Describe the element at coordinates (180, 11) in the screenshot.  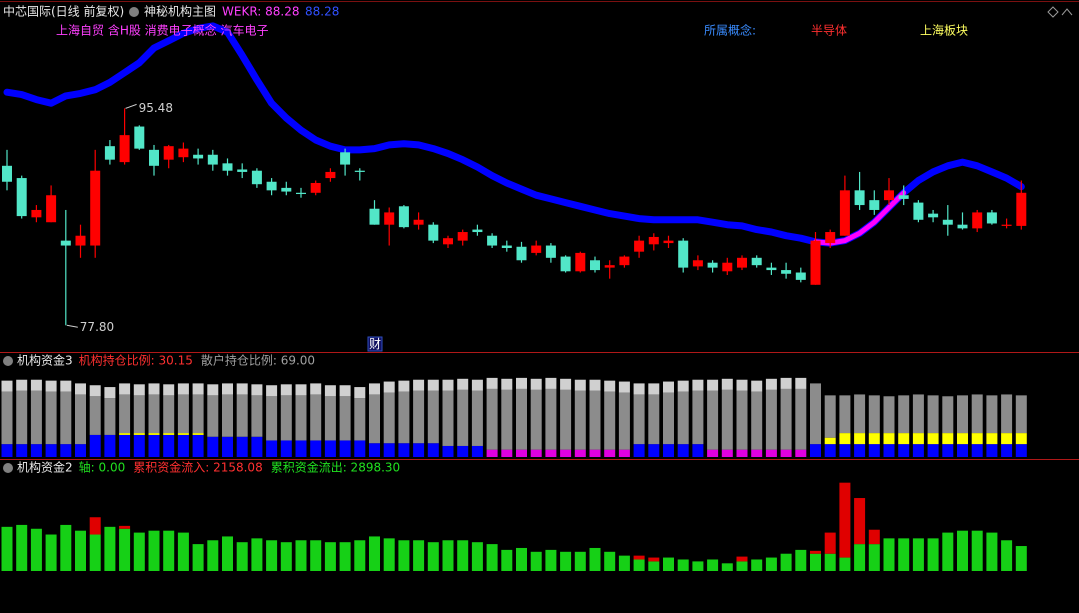
I see `template-name: 神秘机构主图` at that location.